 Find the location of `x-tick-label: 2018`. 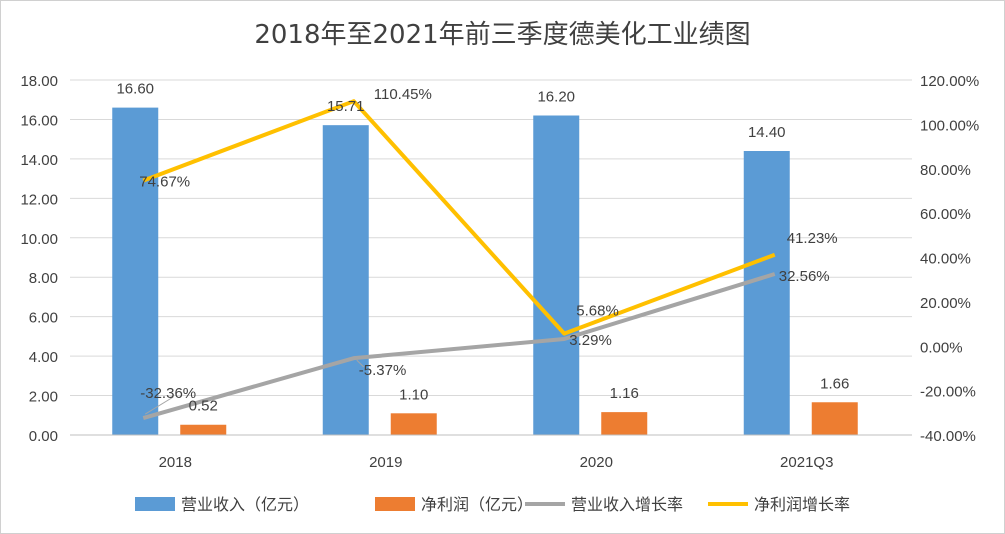

x-tick-label: 2018 is located at coordinates (175, 462).